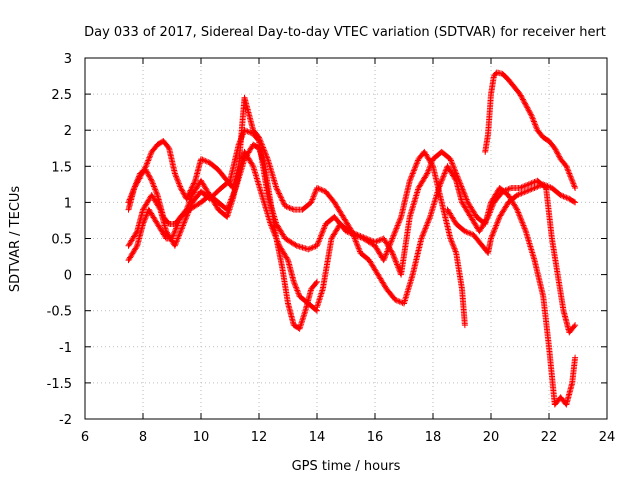 Image resolution: width=640 pixels, height=480 pixels. What do you see at coordinates (65, 348) in the screenshot?
I see `y-tick-label: -1` at bounding box center [65, 348].